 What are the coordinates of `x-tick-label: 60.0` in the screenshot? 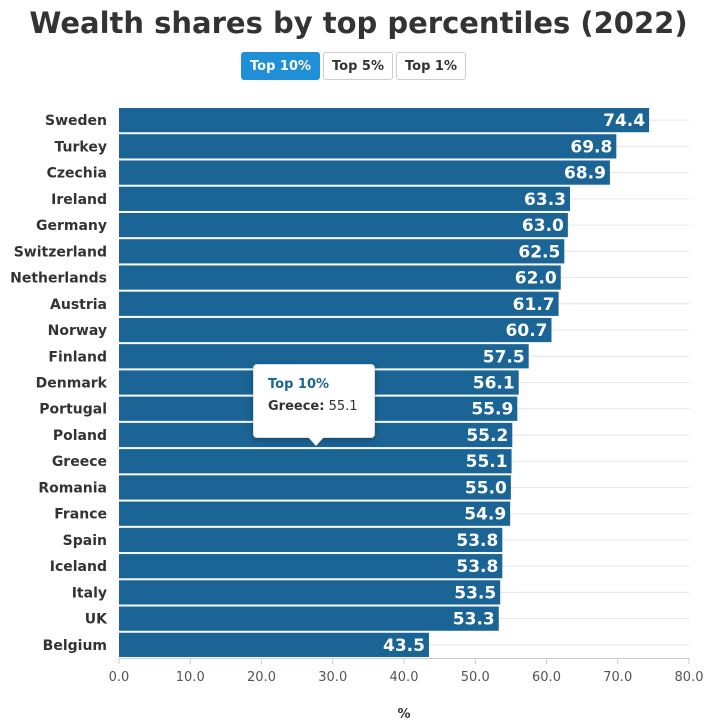 It's located at (546, 677).